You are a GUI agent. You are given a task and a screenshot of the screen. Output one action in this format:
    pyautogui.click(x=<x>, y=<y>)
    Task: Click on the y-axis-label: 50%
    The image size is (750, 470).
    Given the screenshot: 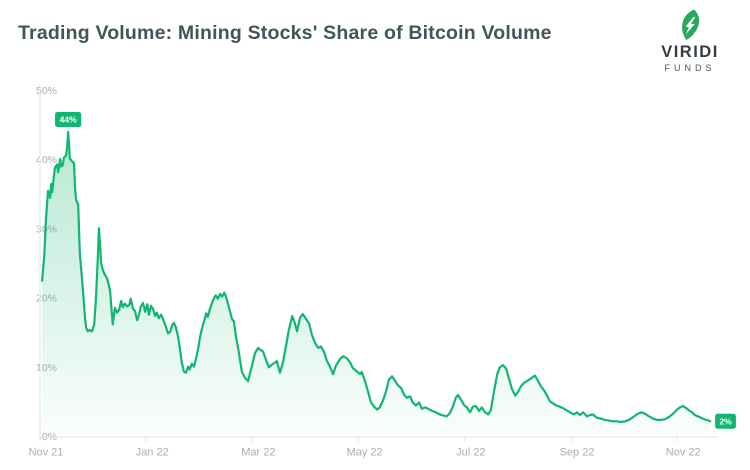 What is the action you would take?
    pyautogui.click(x=46, y=91)
    